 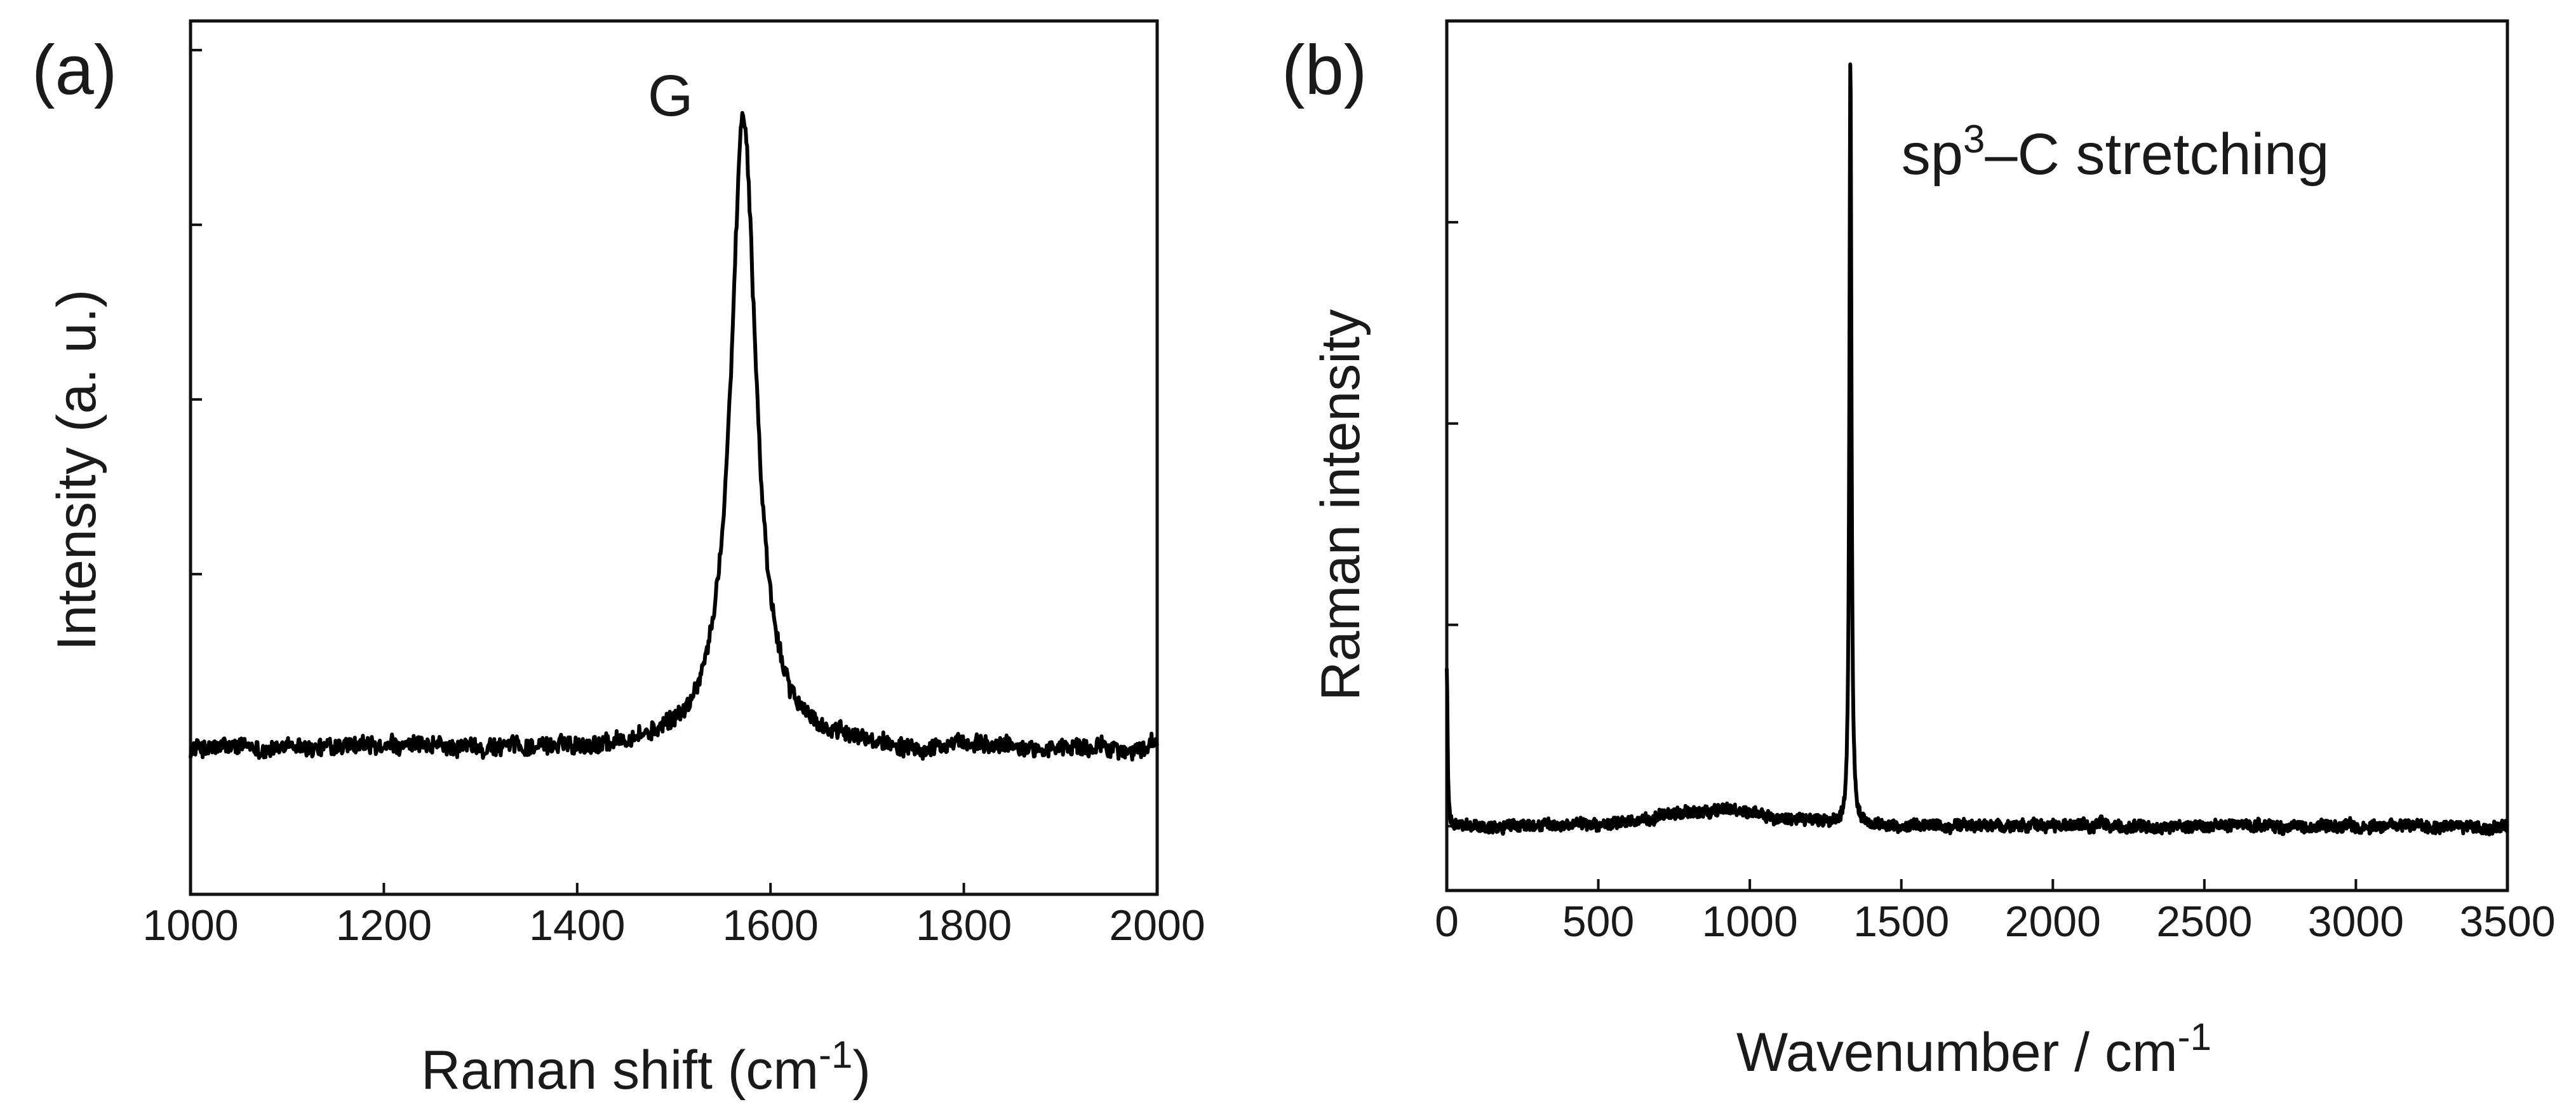 What do you see at coordinates (74, 70) in the screenshot?
I see `panel-a-label: (a)` at bounding box center [74, 70].